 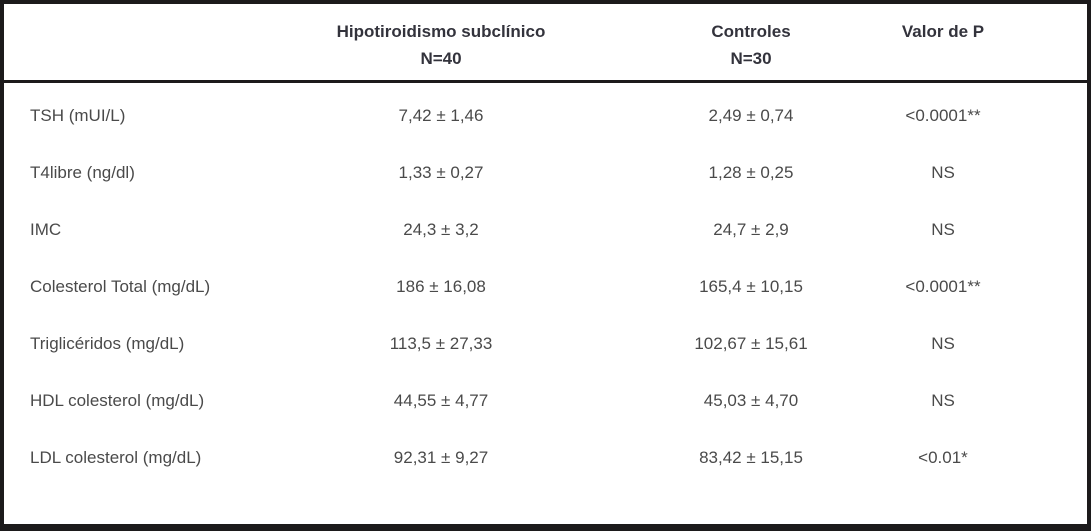 I want to click on value-controles: 1,28 ± 0,25, so click(x=751, y=172).